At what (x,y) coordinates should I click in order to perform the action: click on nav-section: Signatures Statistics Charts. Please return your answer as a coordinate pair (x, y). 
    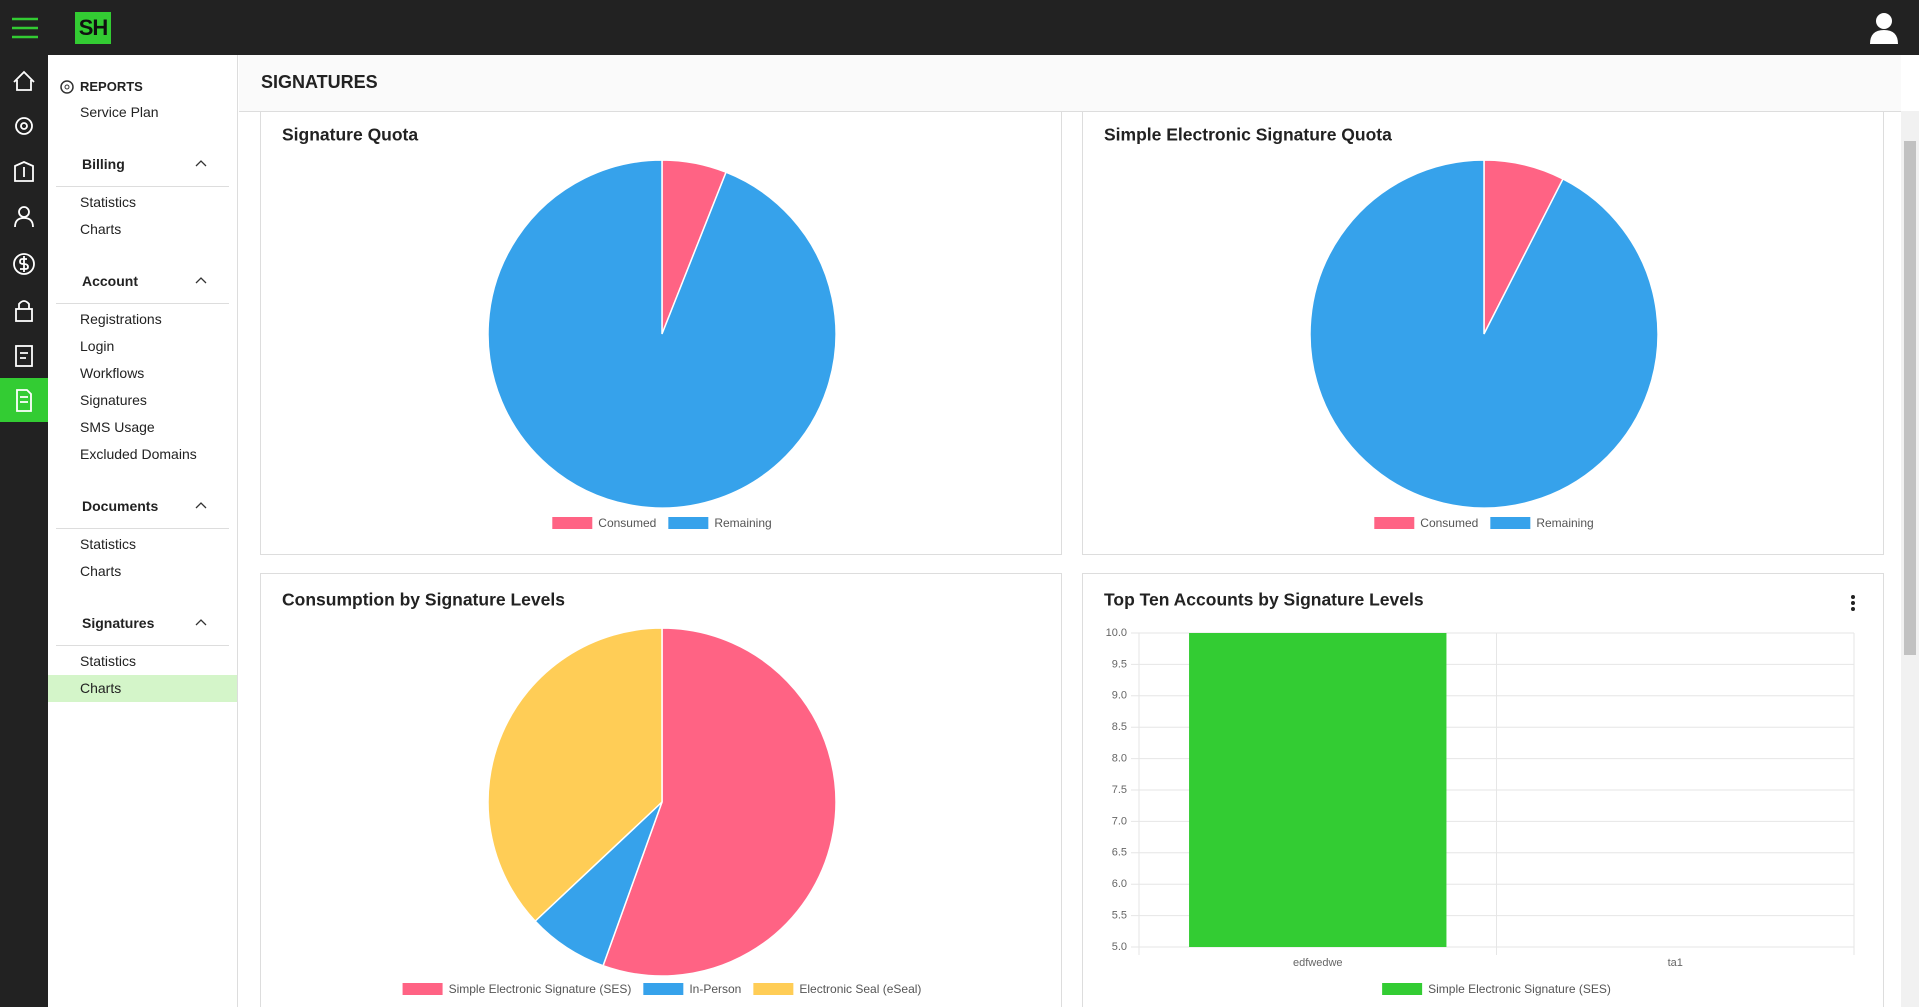
    Looking at the image, I should click on (142, 651).